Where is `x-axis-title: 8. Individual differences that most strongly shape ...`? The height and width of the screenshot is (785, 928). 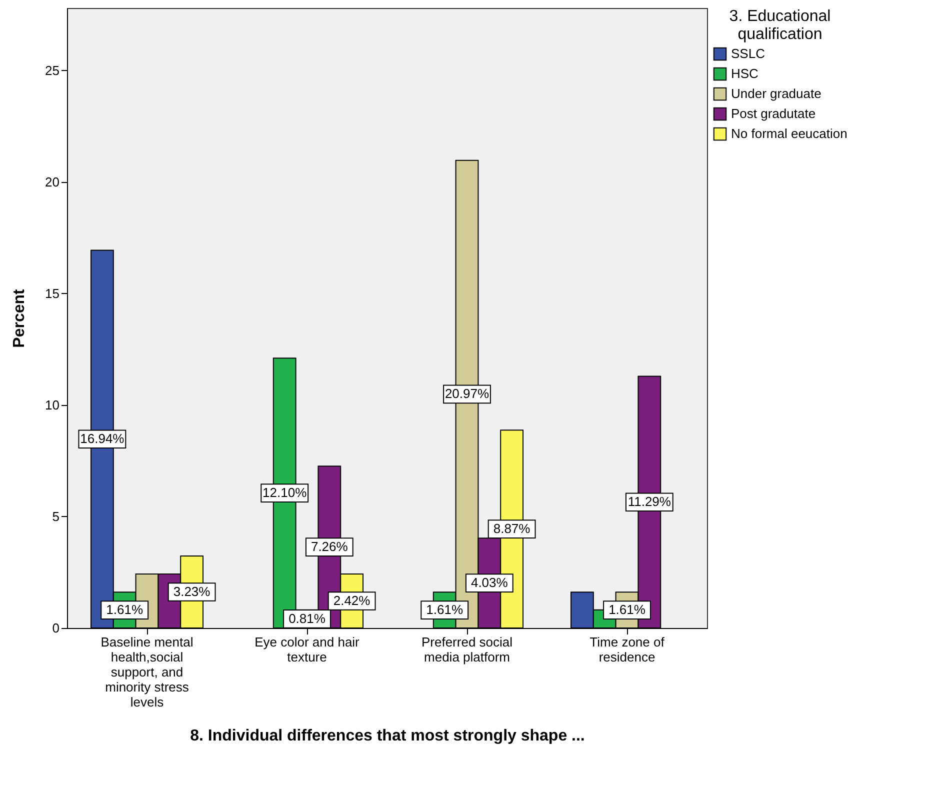 x-axis-title: 8. Individual differences that most strongly shape ... is located at coordinates (387, 736).